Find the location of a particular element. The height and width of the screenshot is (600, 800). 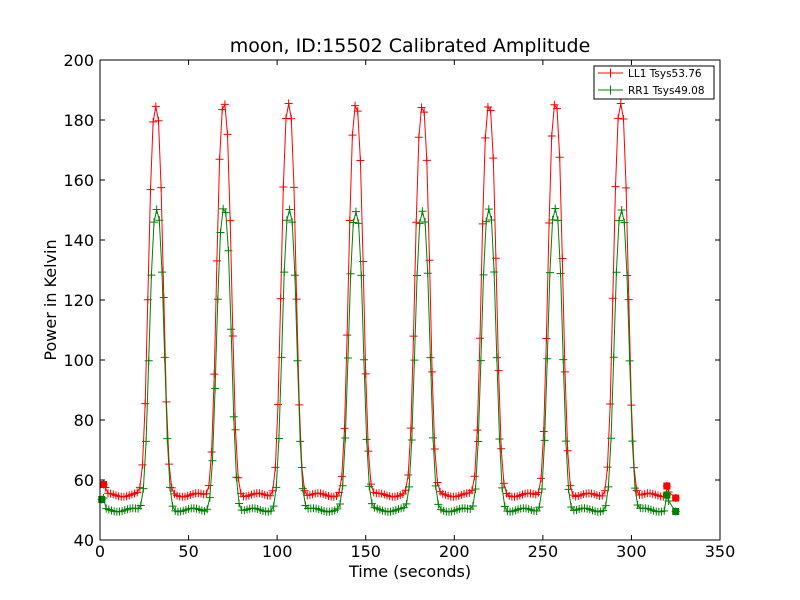

x-axis-label: Time (seconds) is located at coordinates (409, 571).